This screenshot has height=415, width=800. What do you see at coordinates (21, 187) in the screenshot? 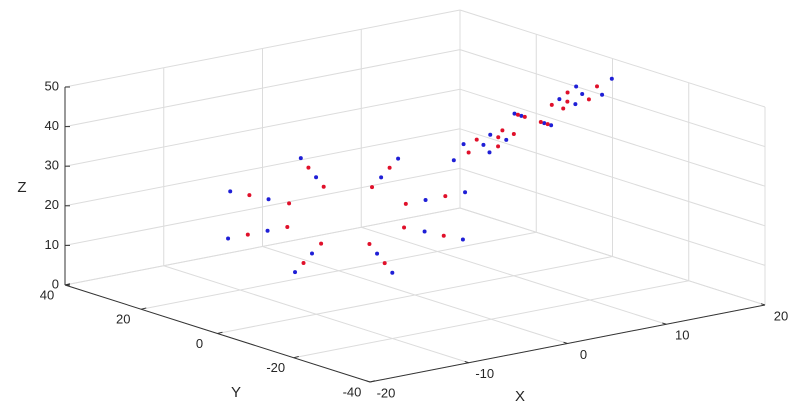
I see `z-axis-label: Z` at bounding box center [21, 187].